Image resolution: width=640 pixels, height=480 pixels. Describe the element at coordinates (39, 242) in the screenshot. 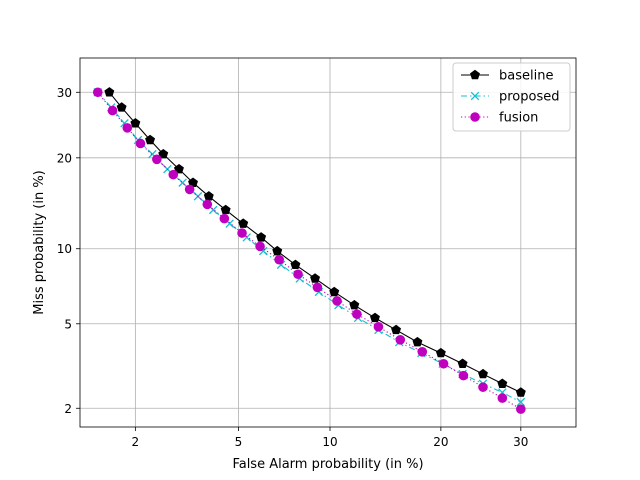

I see `y-axis-label: Miss probability (in %)` at that location.